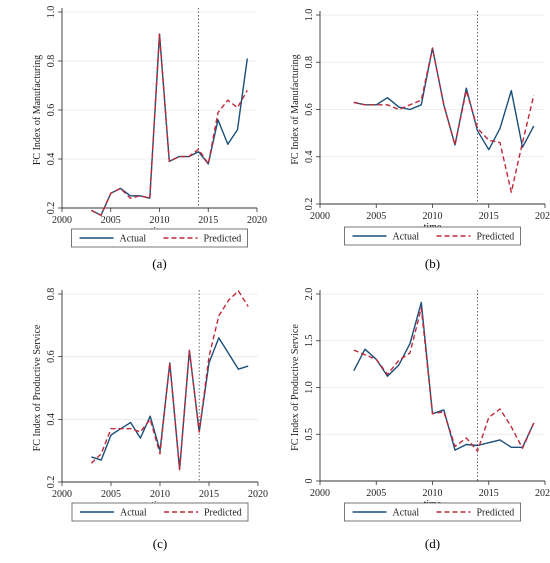 The width and height of the screenshot is (550, 563). Describe the element at coordinates (432, 543) in the screenshot. I see `panel-caption: (d)` at that location.